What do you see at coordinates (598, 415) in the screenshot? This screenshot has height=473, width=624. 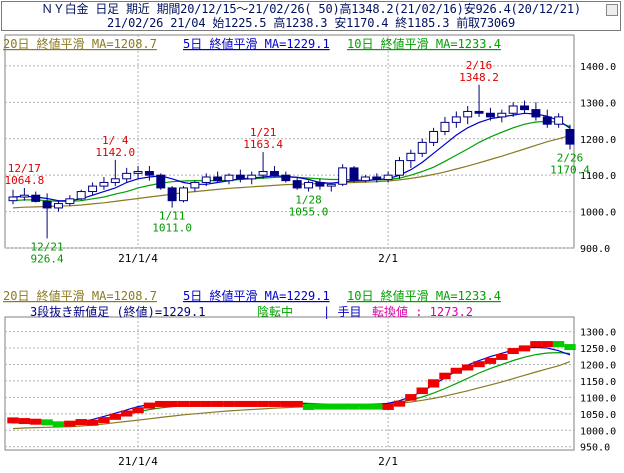 I see `y-tick-label: 1050.0` at bounding box center [598, 415].